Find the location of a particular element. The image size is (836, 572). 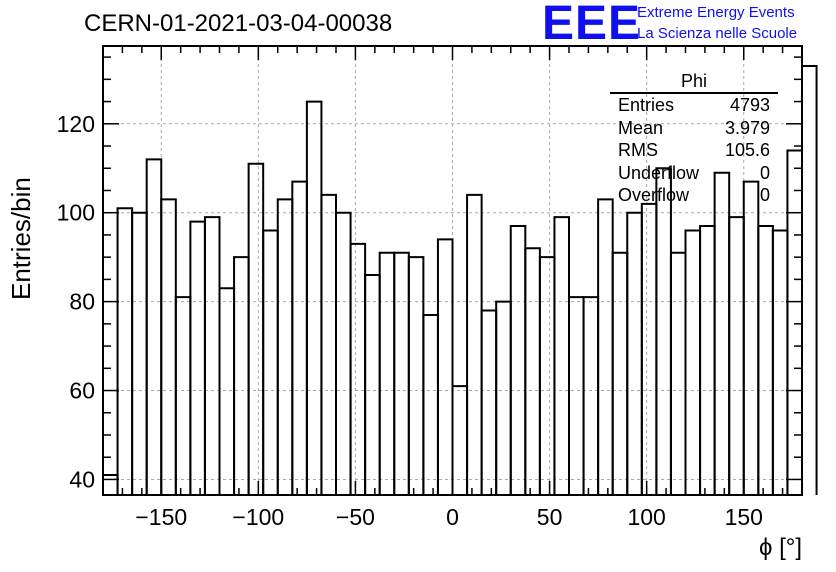

y-tick-label: 40 is located at coordinates (82, 479).